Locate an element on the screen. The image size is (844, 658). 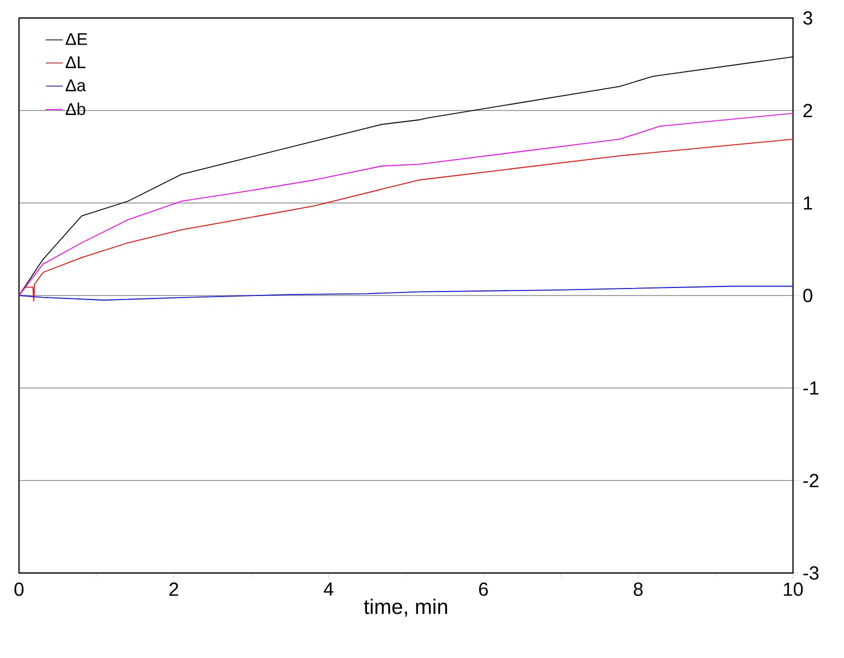
legend-label: Δb is located at coordinates (76, 109).